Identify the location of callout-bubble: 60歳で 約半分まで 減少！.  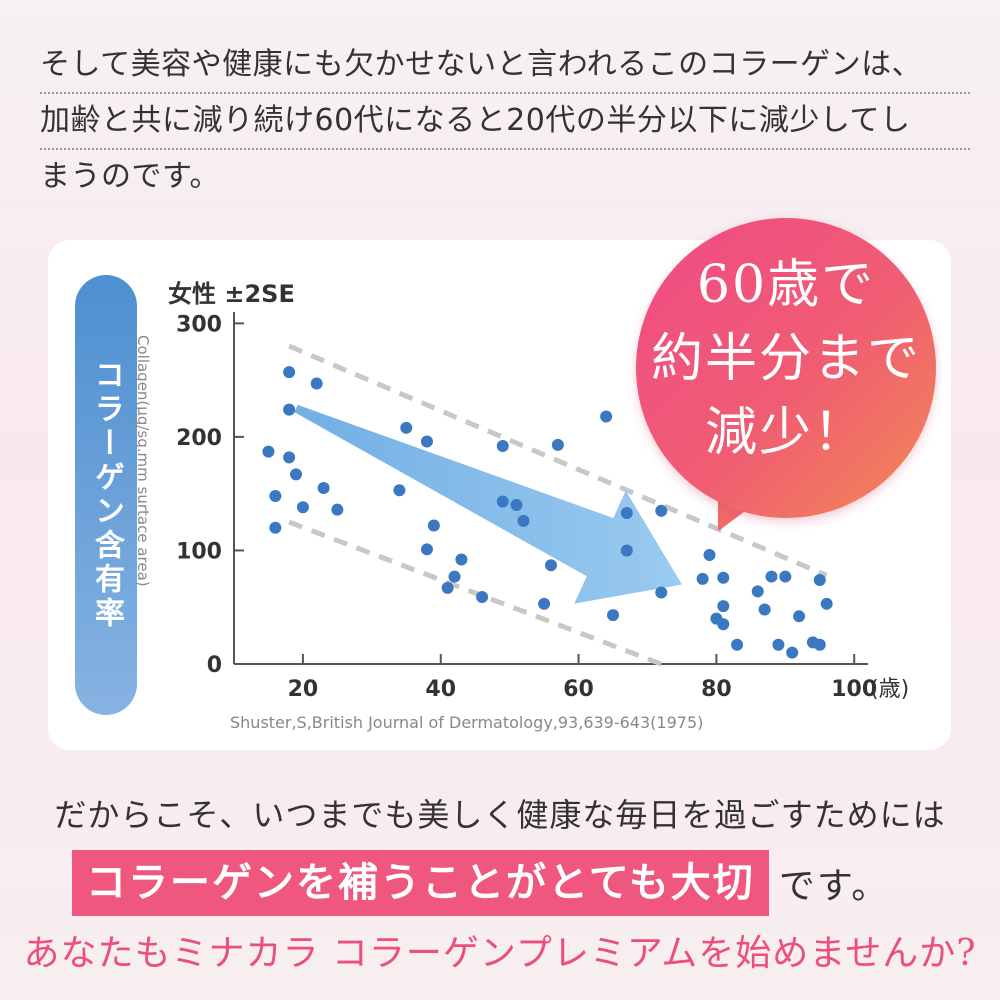
(786, 368).